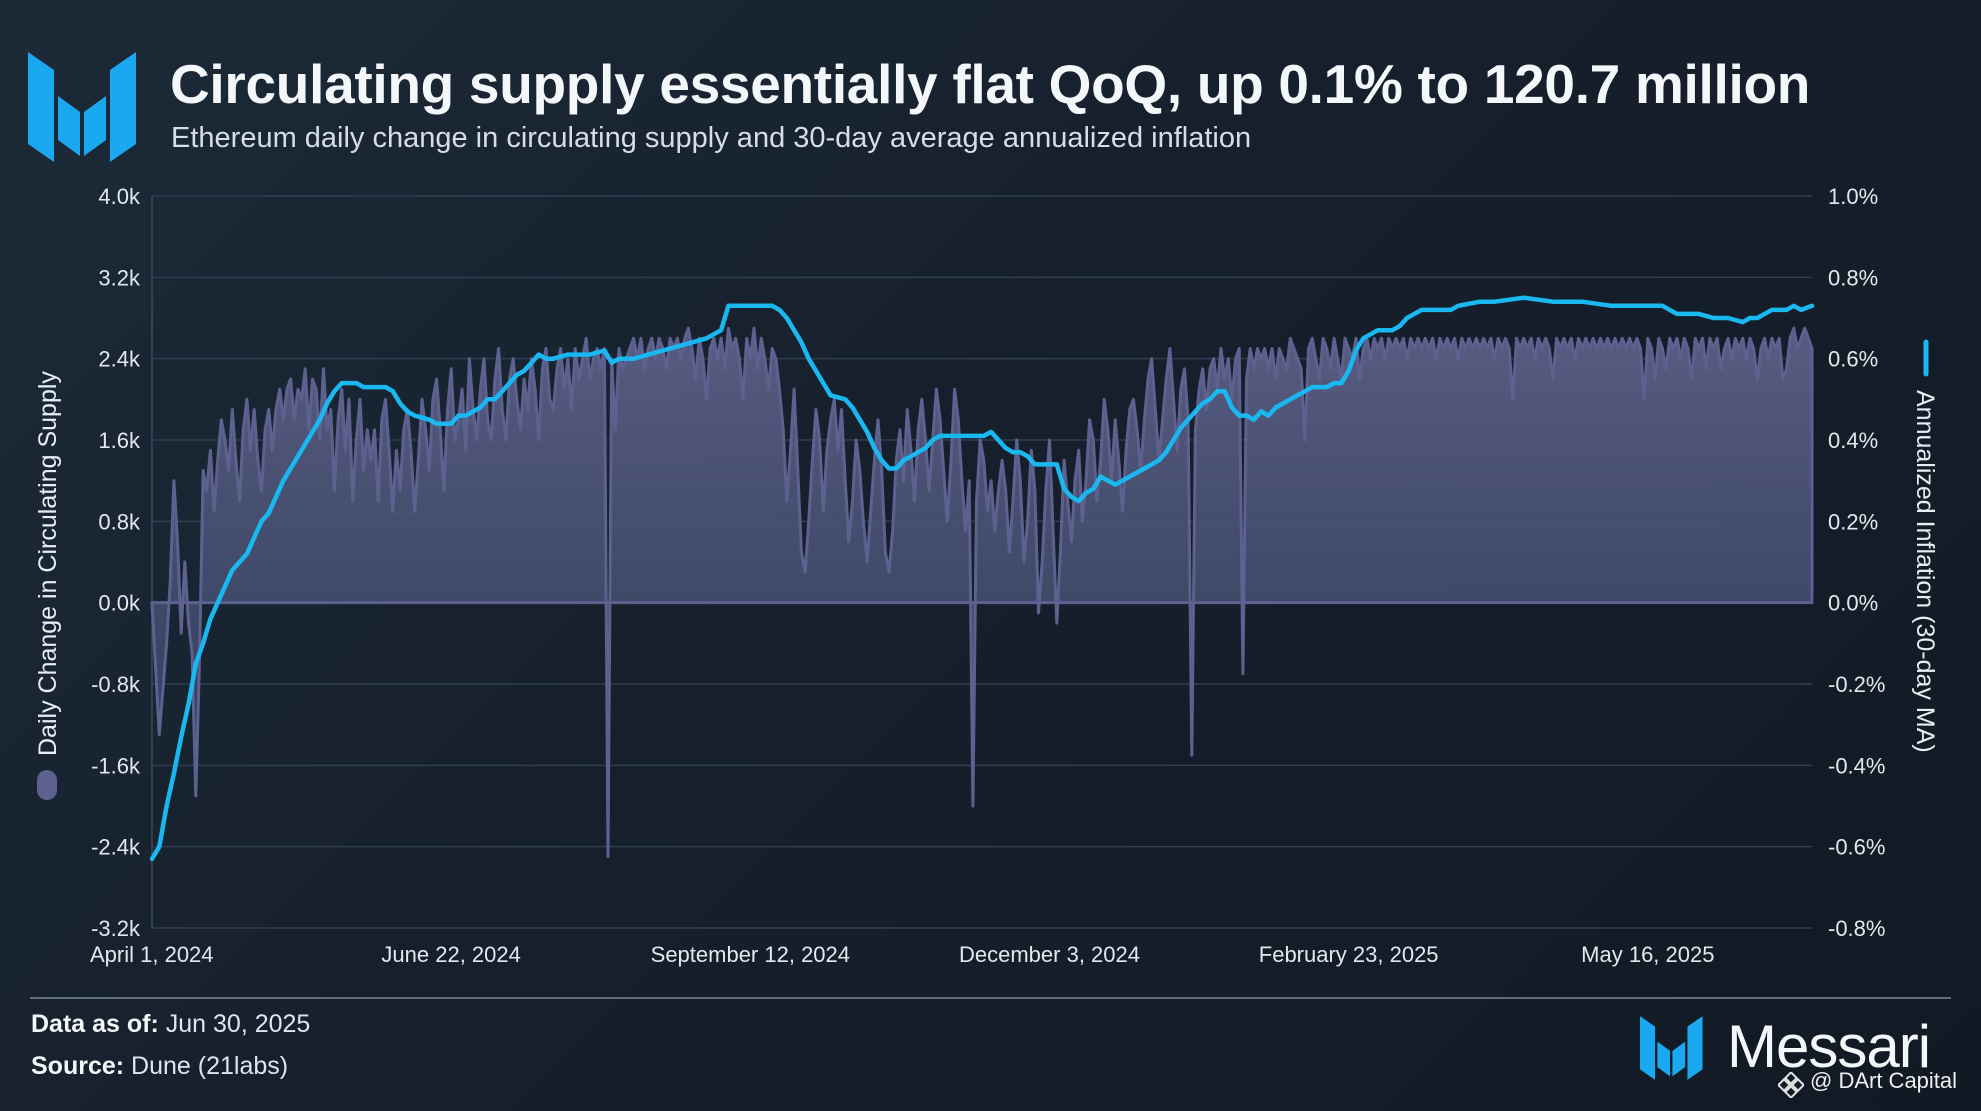 This screenshot has height=1111, width=1981. What do you see at coordinates (116, 765) in the screenshot?
I see `left-tick-label: -1.6k` at bounding box center [116, 765].